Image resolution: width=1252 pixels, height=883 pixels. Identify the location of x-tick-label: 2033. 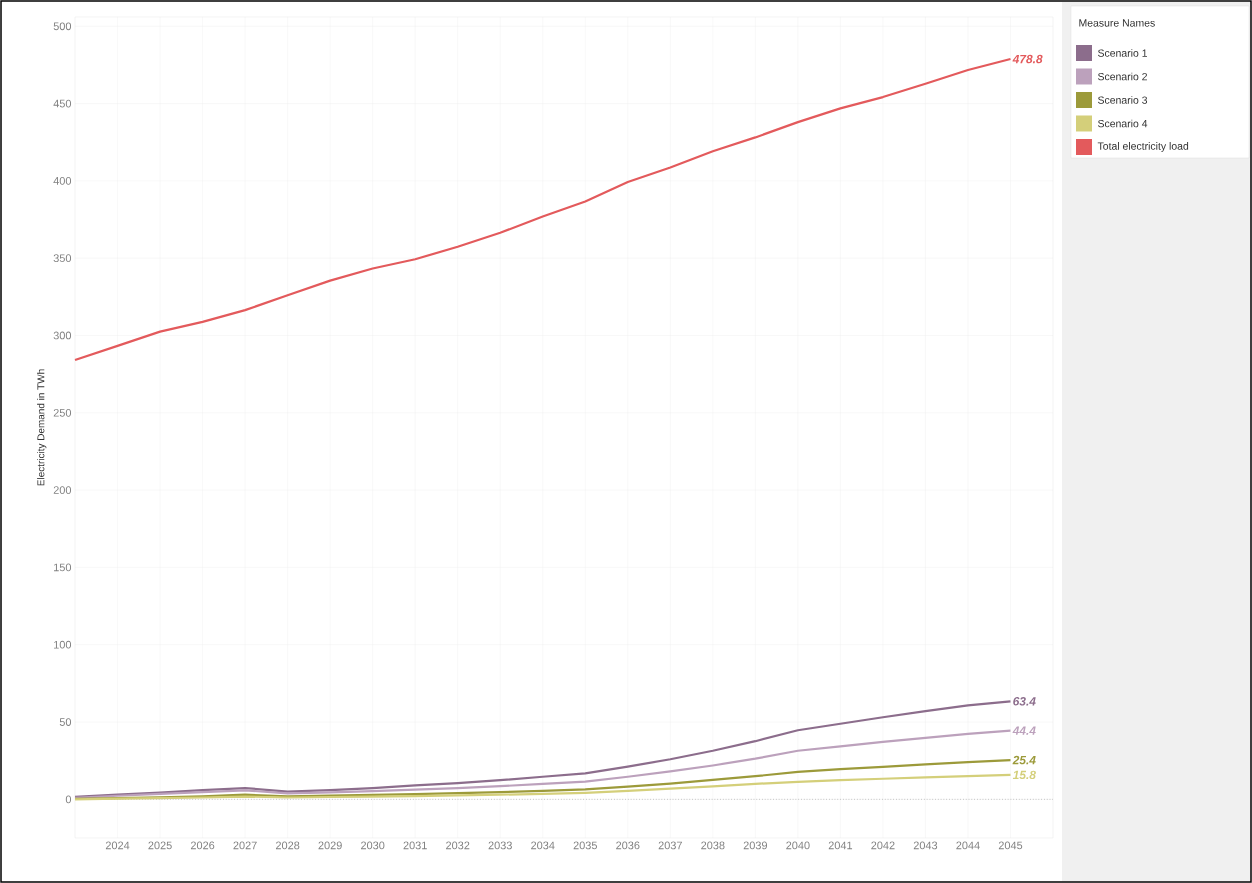
(500, 845).